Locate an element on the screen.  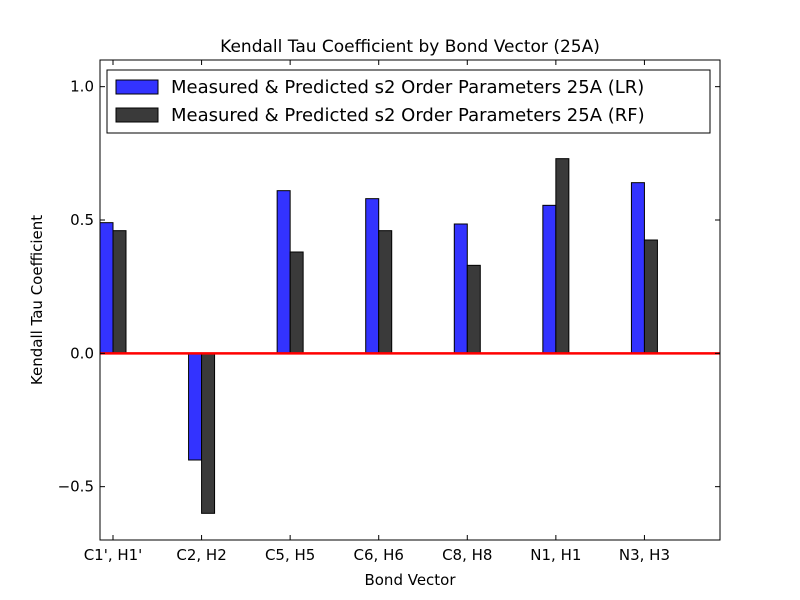
legend-box is located at coordinates (408, 101).